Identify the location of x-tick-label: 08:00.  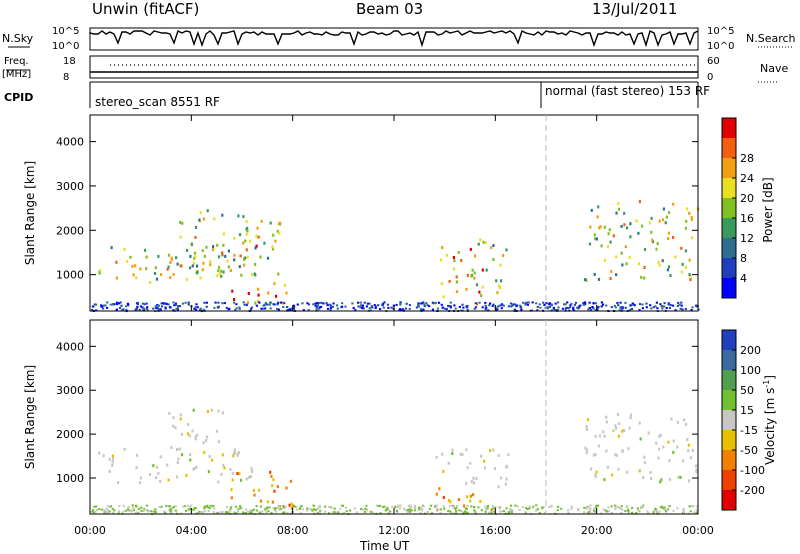
(293, 530).